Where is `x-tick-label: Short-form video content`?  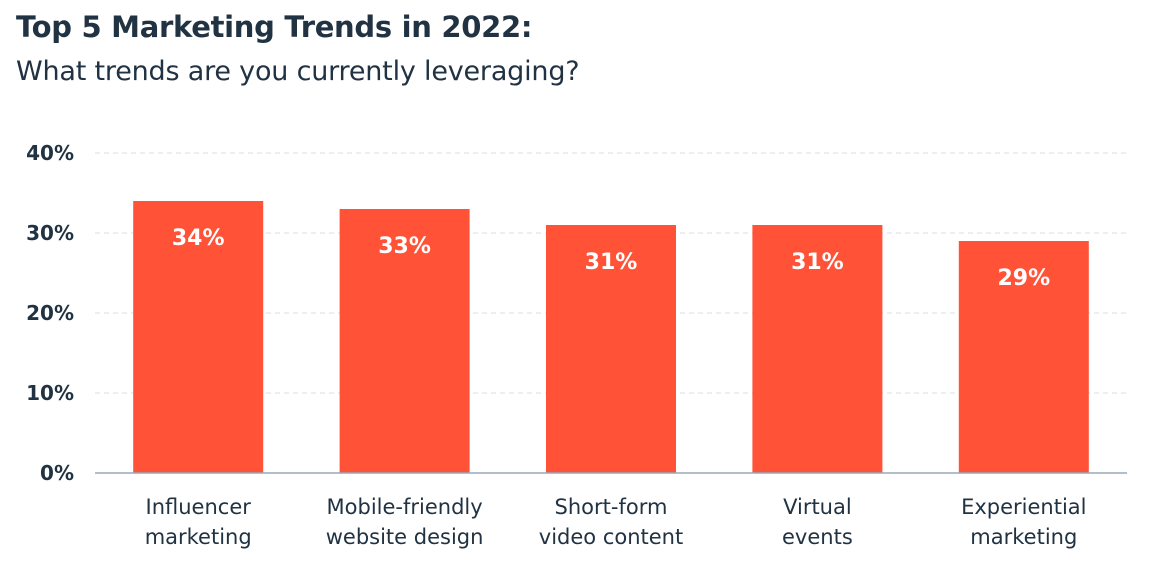
x-tick-label: Short-form video content is located at coordinates (611, 522).